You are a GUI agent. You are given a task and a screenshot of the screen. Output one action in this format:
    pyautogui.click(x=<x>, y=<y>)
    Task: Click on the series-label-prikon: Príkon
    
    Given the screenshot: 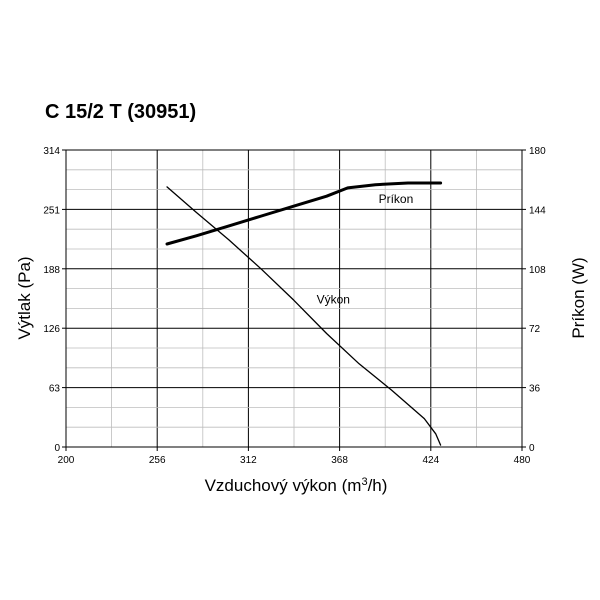 What is the action you would take?
    pyautogui.click(x=396, y=199)
    